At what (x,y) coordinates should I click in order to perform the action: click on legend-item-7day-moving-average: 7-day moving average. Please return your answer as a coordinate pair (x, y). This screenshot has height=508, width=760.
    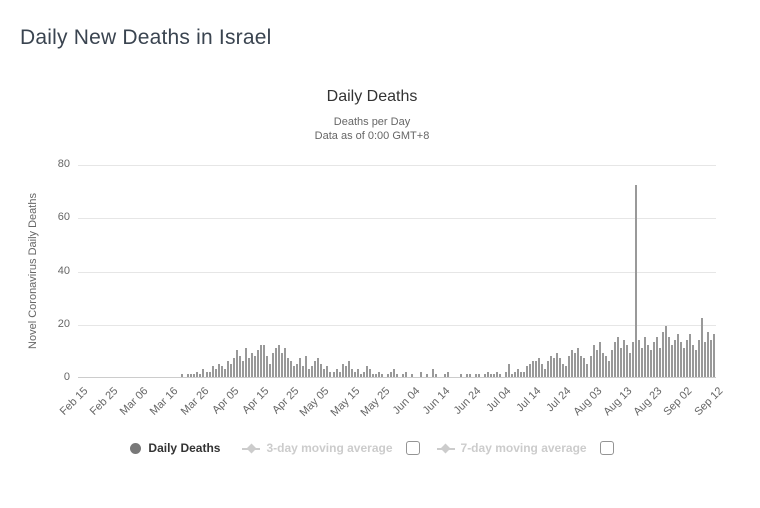
    Looking at the image, I should click on (511, 448).